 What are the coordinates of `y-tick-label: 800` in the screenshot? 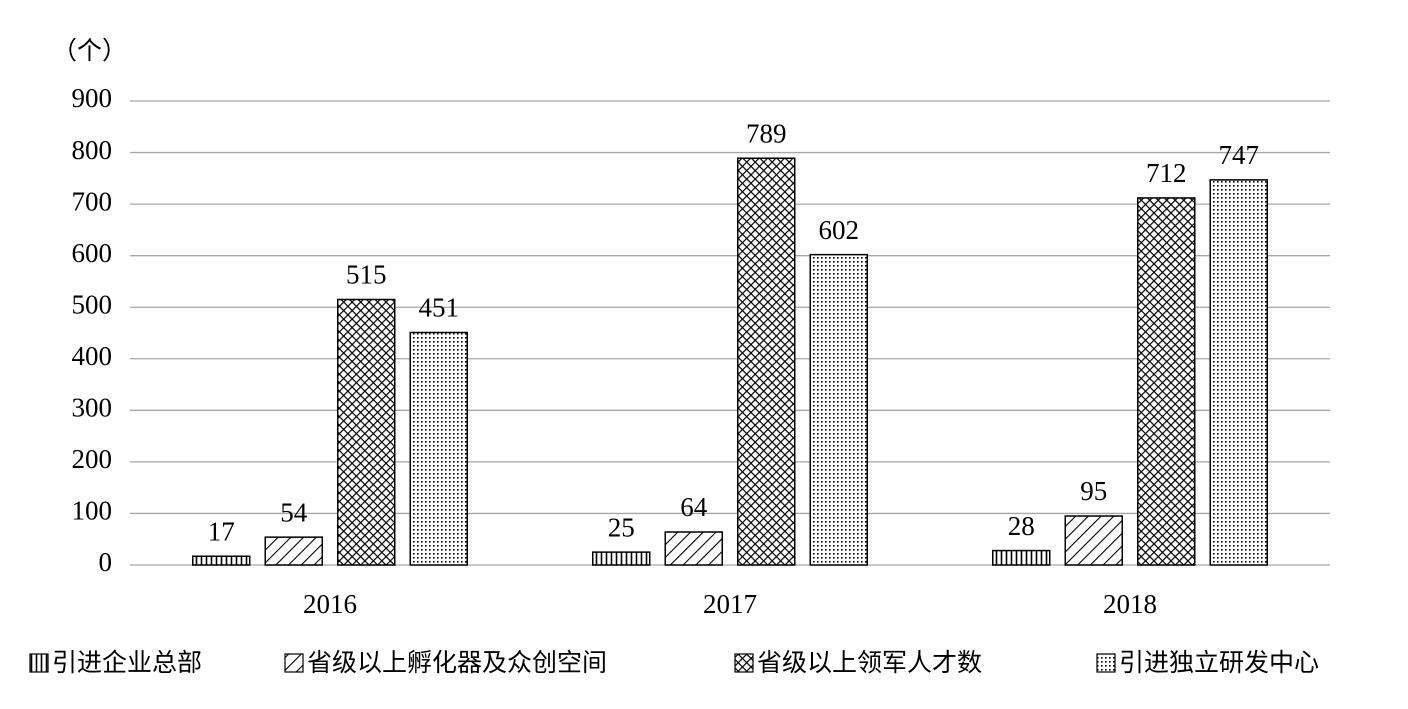 It's located at (92, 150).